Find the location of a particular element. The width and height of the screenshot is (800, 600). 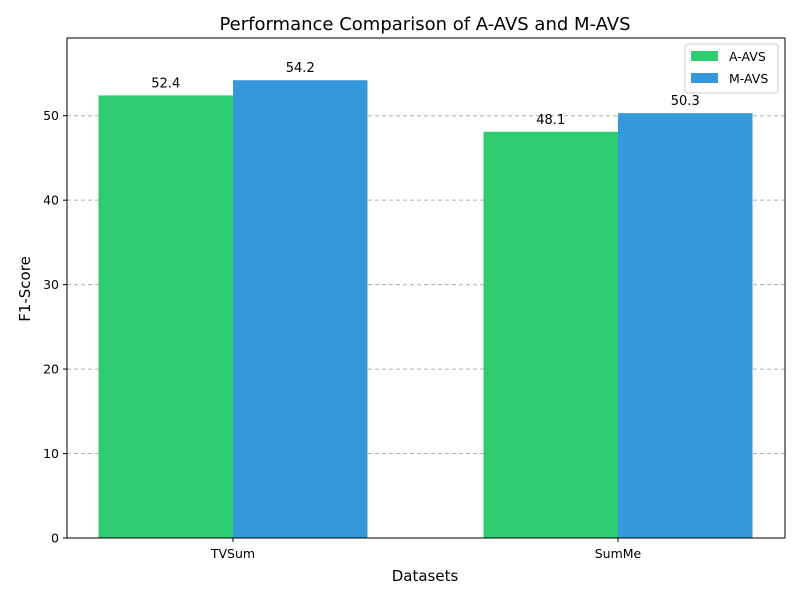

legend-swatch-a-avs is located at coordinates (704, 56).